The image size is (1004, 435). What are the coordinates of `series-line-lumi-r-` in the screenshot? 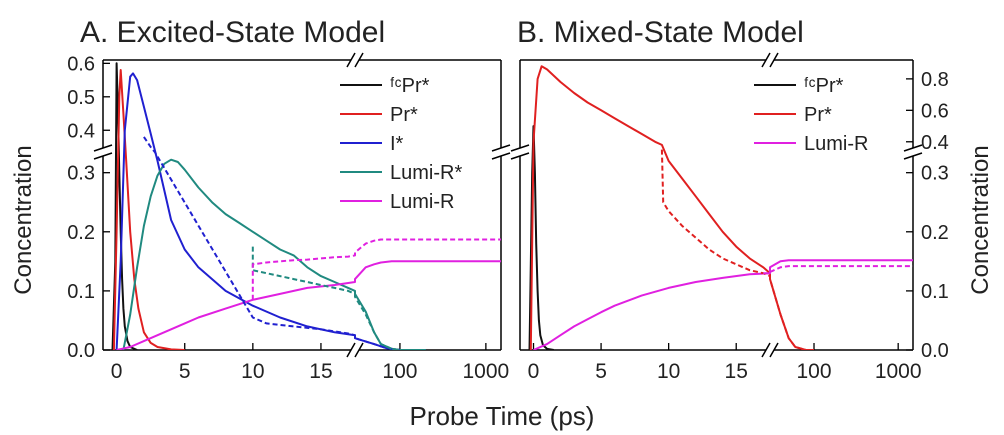 It's located at (274, 254).